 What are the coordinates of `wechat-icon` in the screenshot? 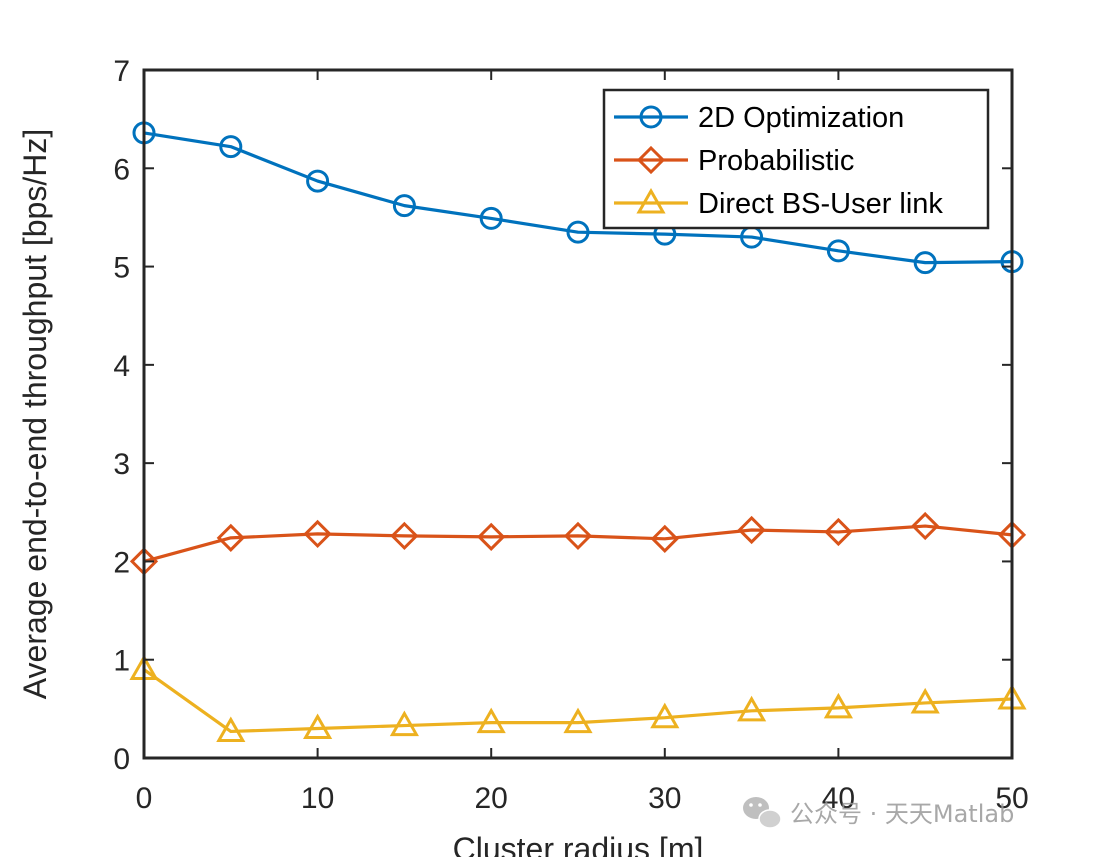 It's located at (762, 813).